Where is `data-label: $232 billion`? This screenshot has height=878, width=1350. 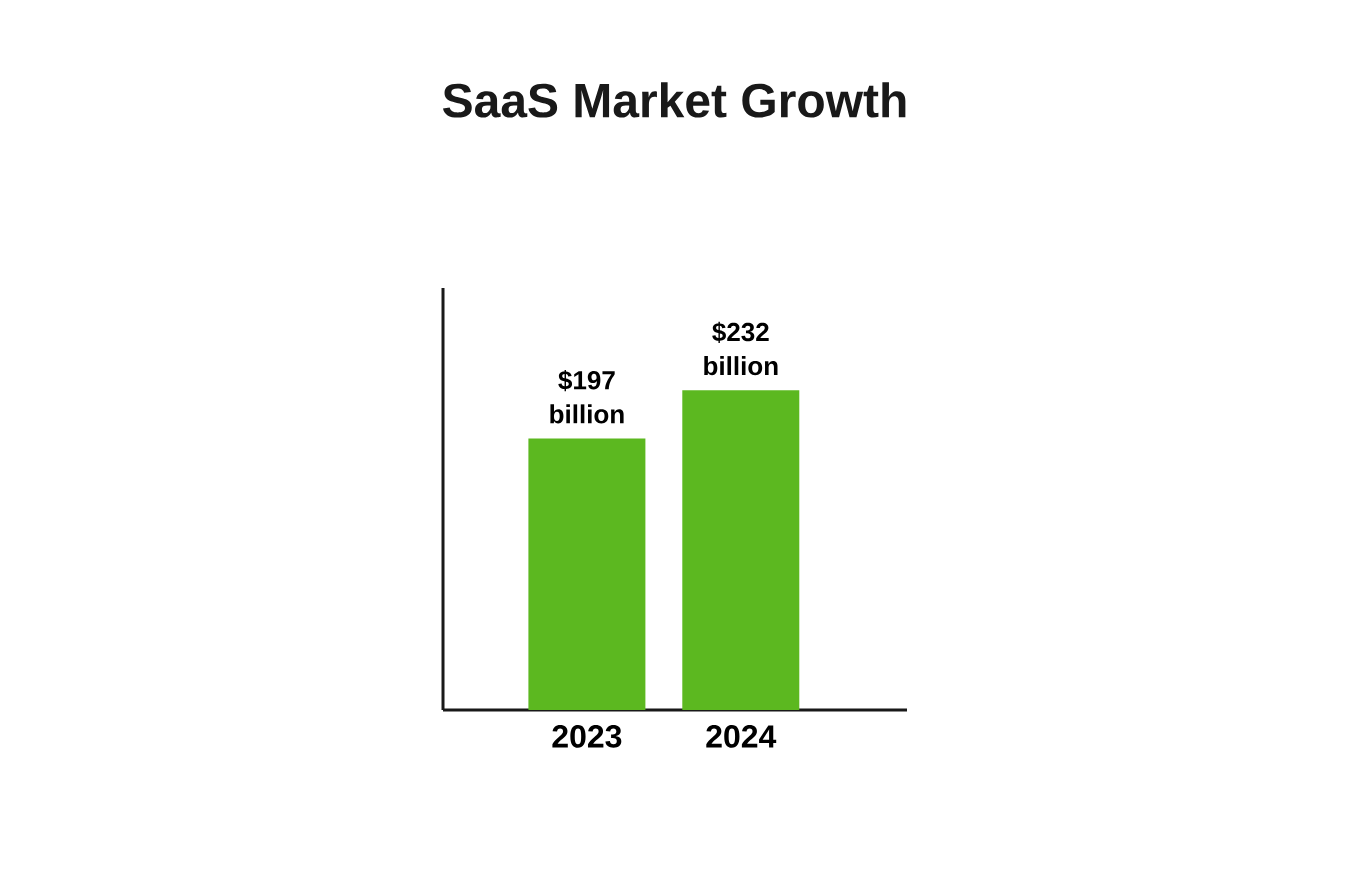 data-label: $232 billion is located at coordinates (741, 348).